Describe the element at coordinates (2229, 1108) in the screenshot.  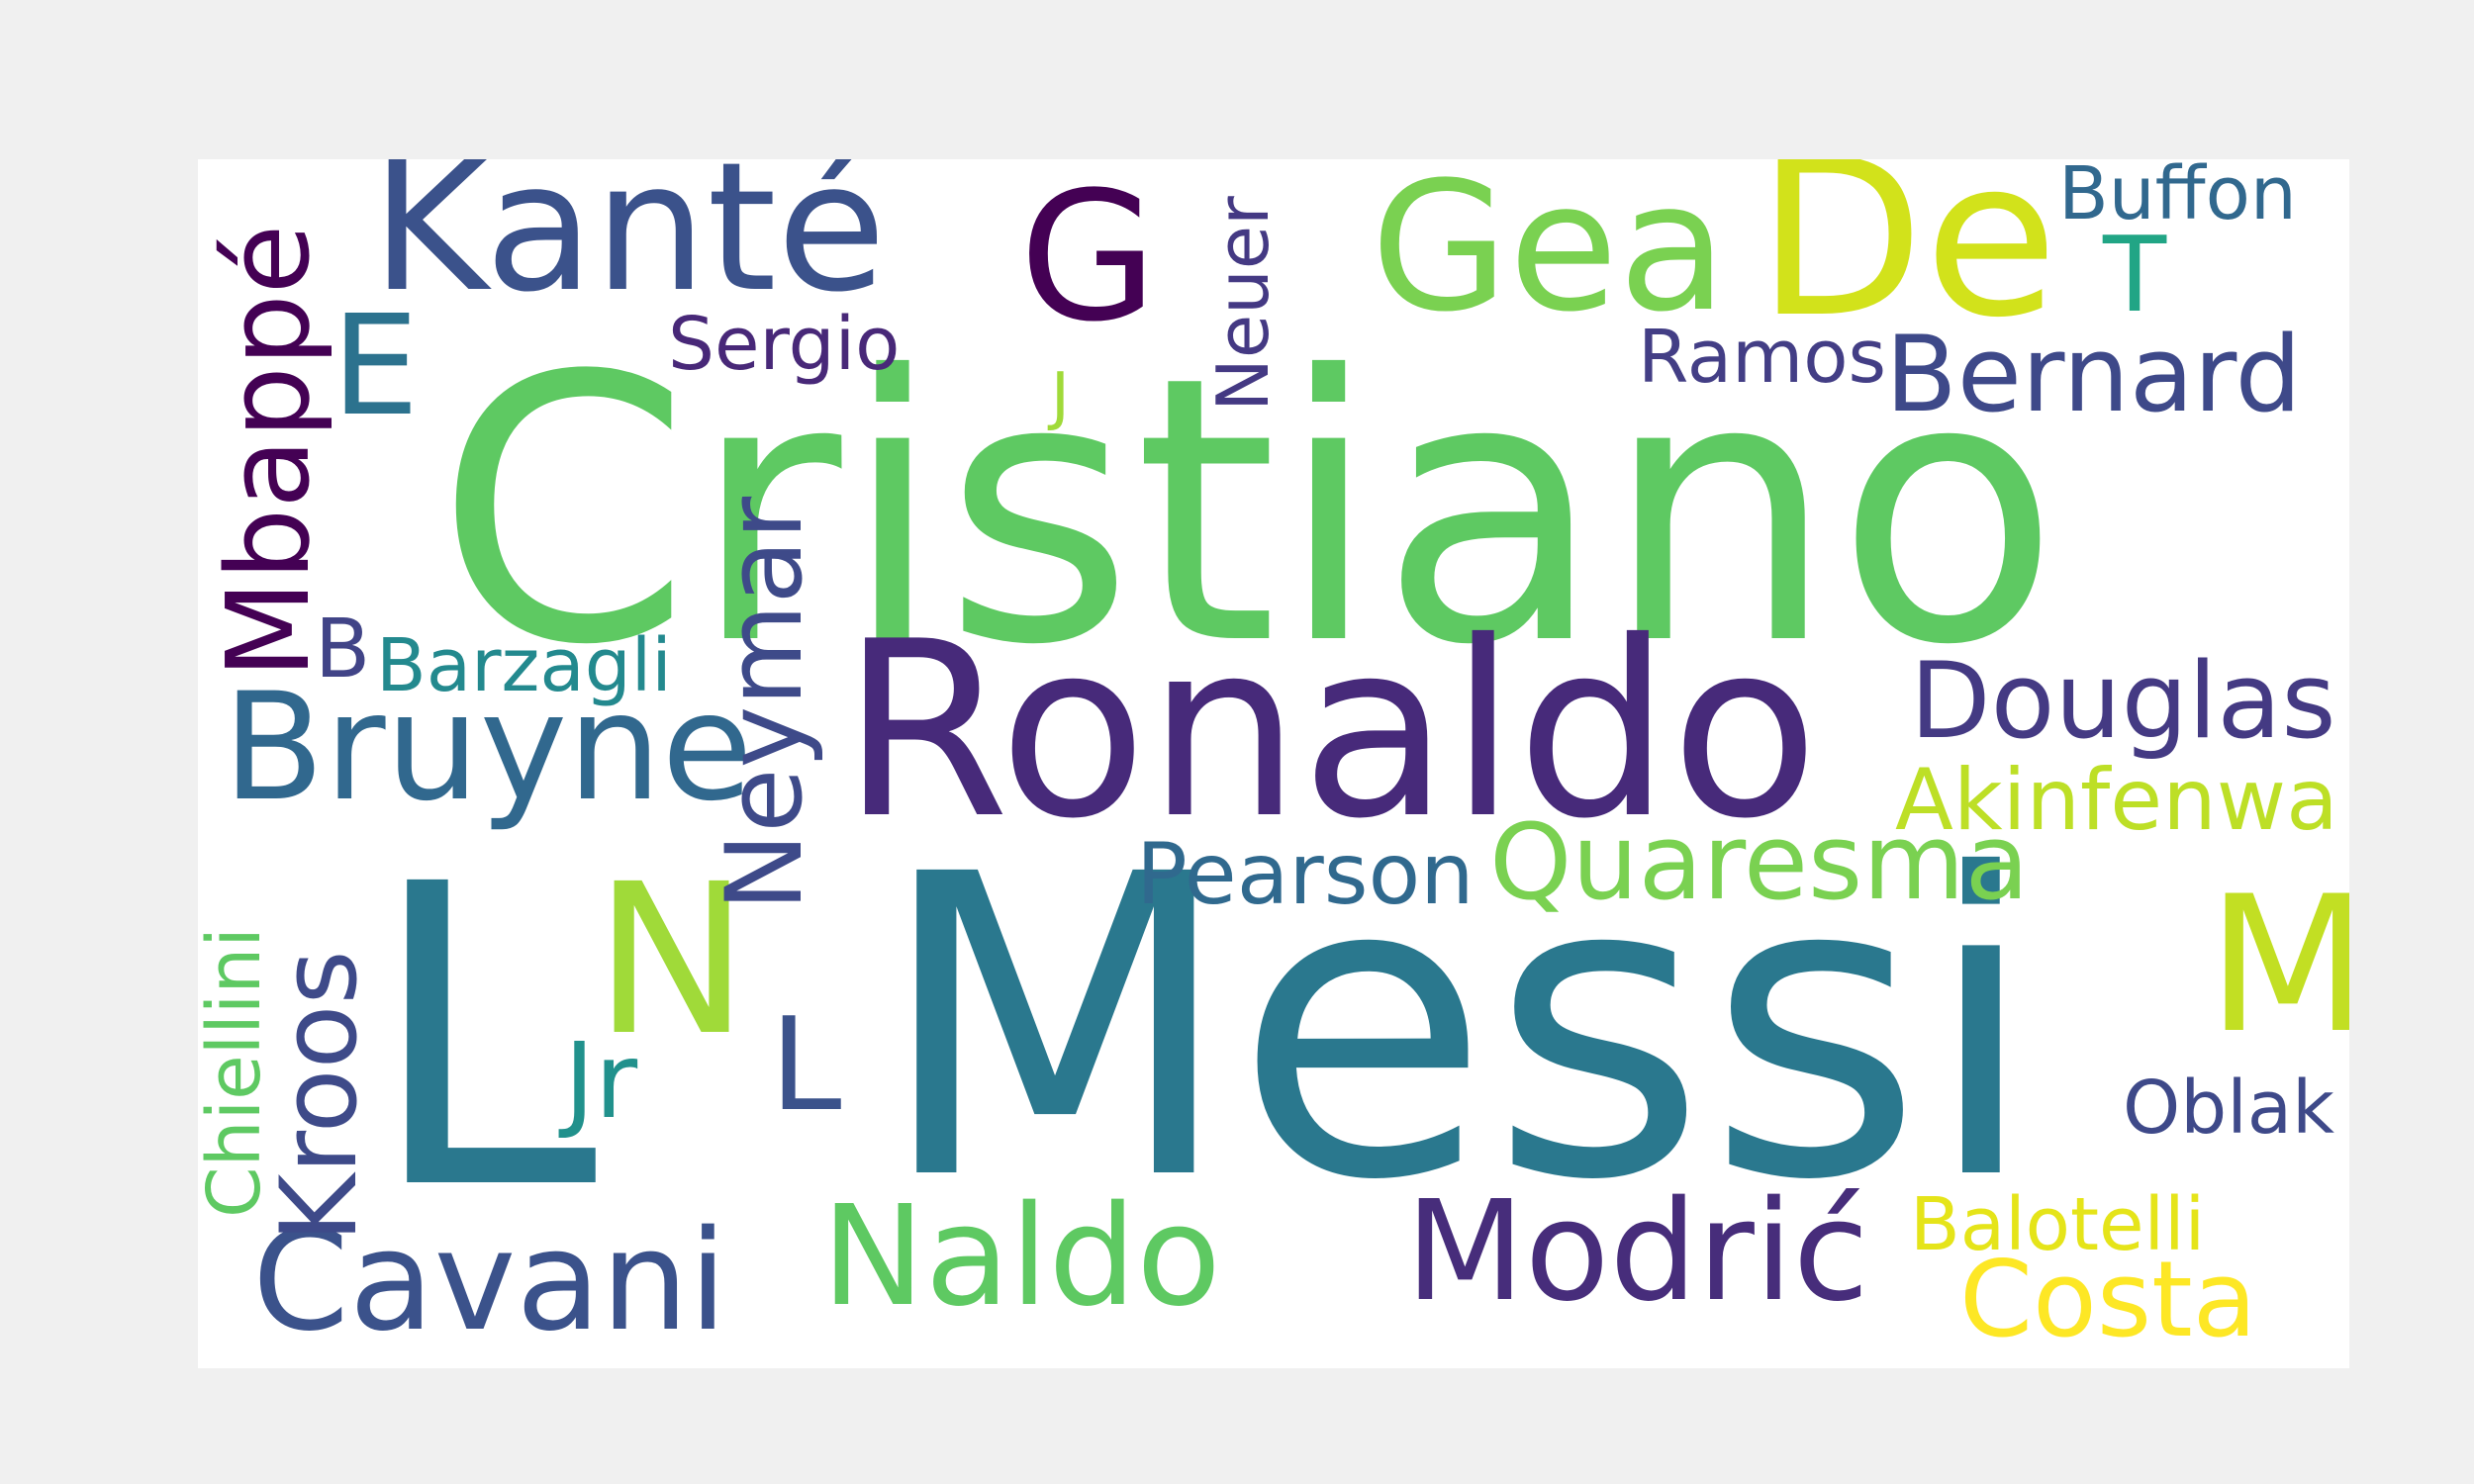
I see `word-oblak: Oblak` at that location.